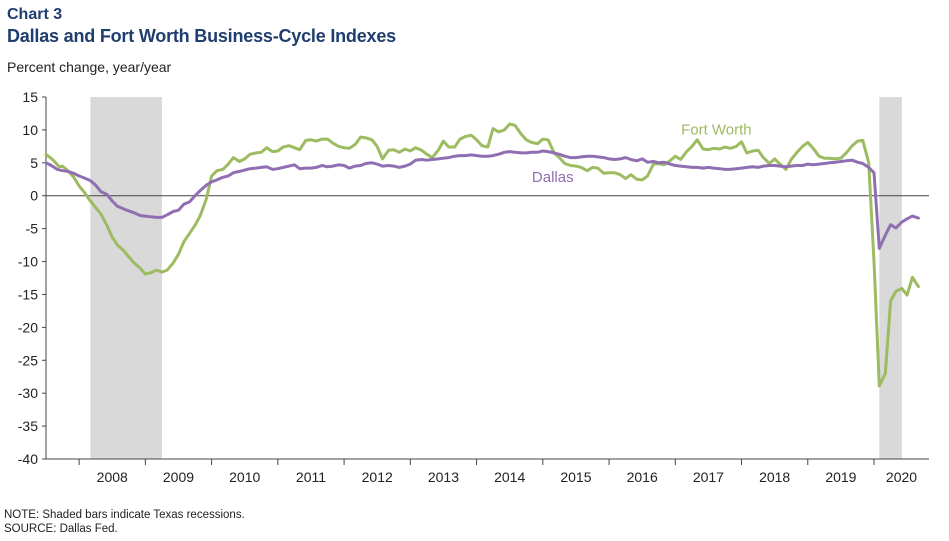 The image size is (949, 541). What do you see at coordinates (901, 477) in the screenshot?
I see `x-tick-label-12: 2020` at bounding box center [901, 477].